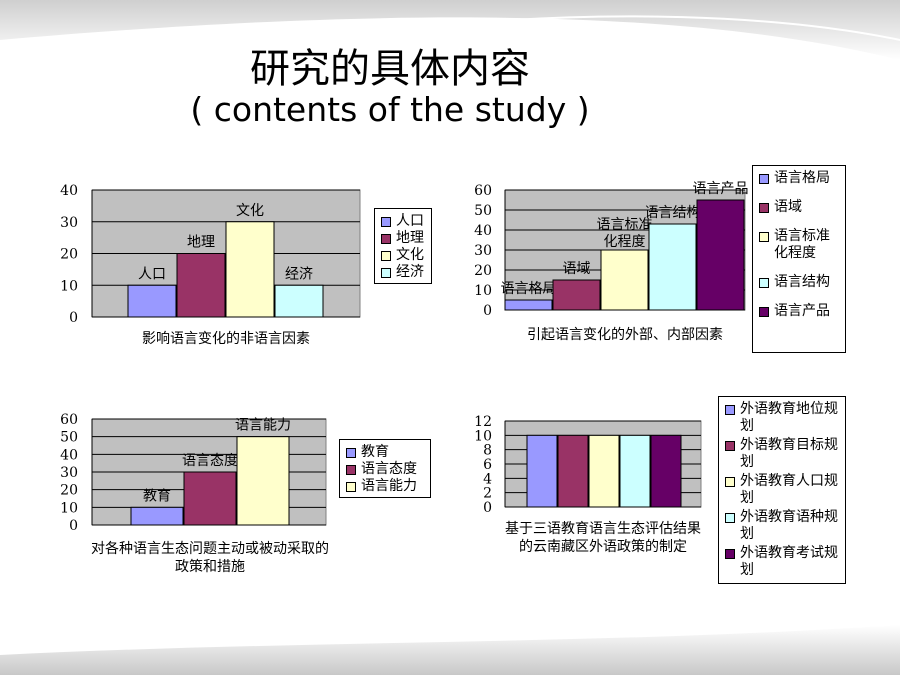  What do you see at coordinates (789, 417) in the screenshot?
I see `legend-label: 外语教育地位规划` at bounding box center [789, 417].